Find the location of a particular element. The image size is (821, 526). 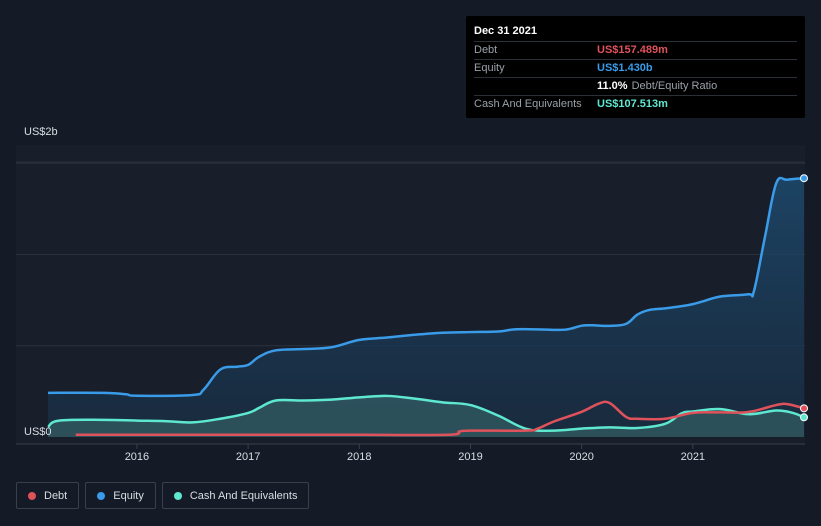

legend-label: Debt is located at coordinates (56, 495).